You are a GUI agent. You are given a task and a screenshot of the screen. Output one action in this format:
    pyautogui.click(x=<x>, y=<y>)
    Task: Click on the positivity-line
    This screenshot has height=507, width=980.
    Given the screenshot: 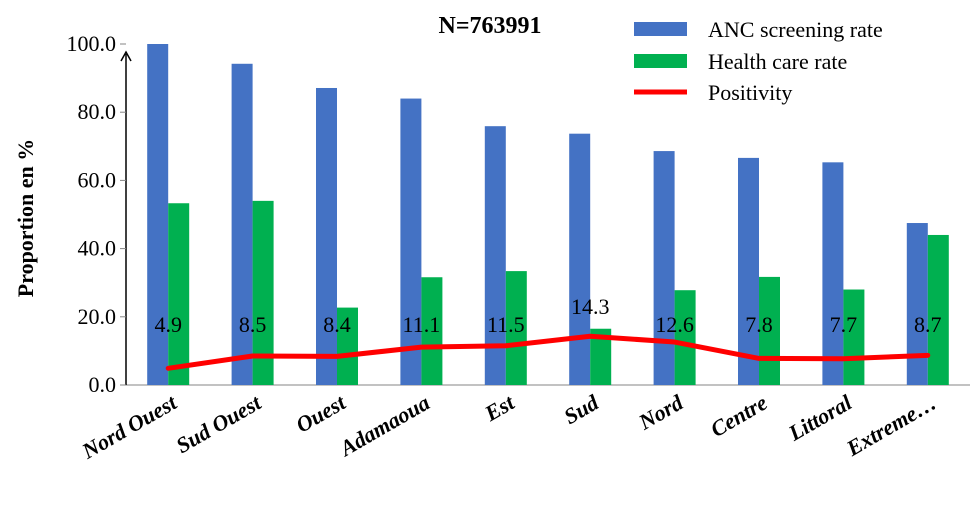 What is the action you would take?
    pyautogui.click(x=548, y=352)
    